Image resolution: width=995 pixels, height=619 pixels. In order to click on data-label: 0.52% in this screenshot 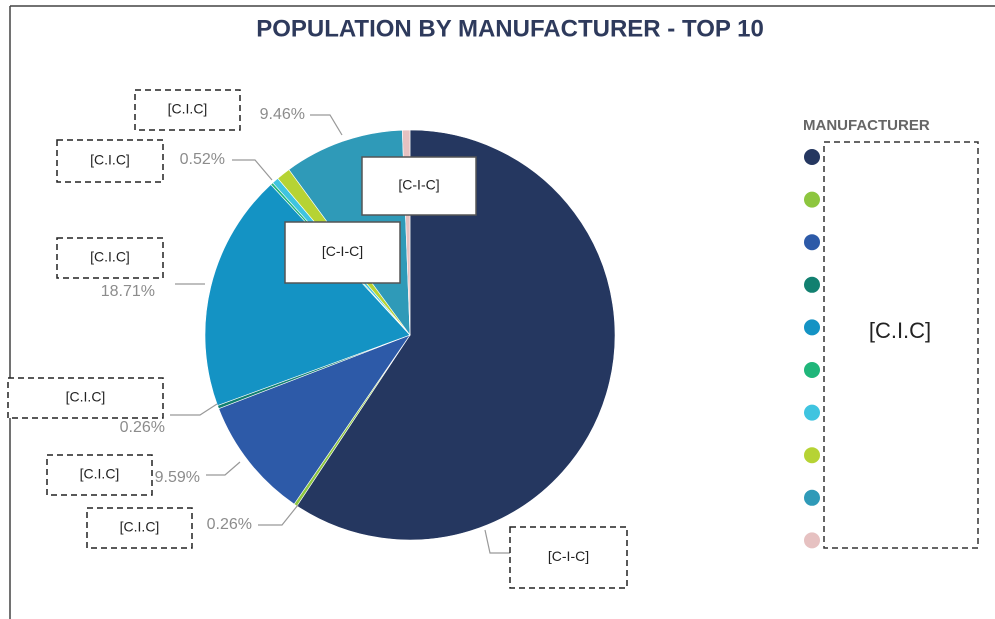, I will do `click(202, 159)`.